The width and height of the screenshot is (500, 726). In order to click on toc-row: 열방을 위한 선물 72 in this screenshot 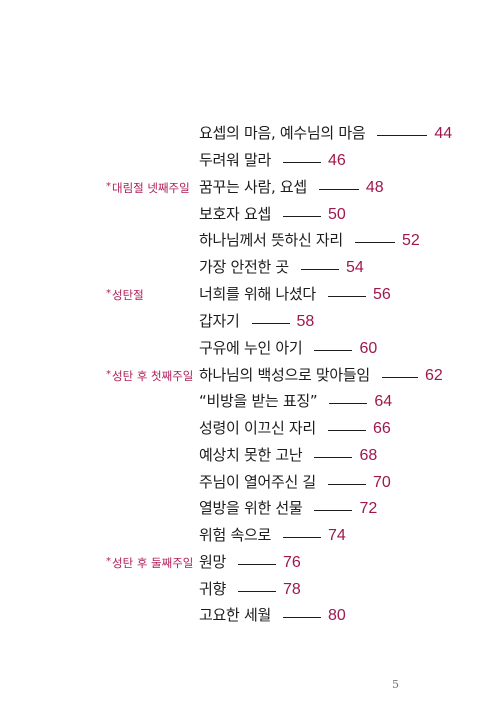, I will do `click(250, 510)`.